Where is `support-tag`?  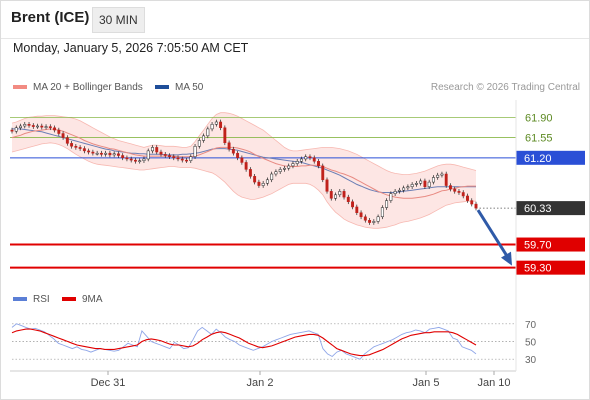 support-tag is located at coordinates (550, 244).